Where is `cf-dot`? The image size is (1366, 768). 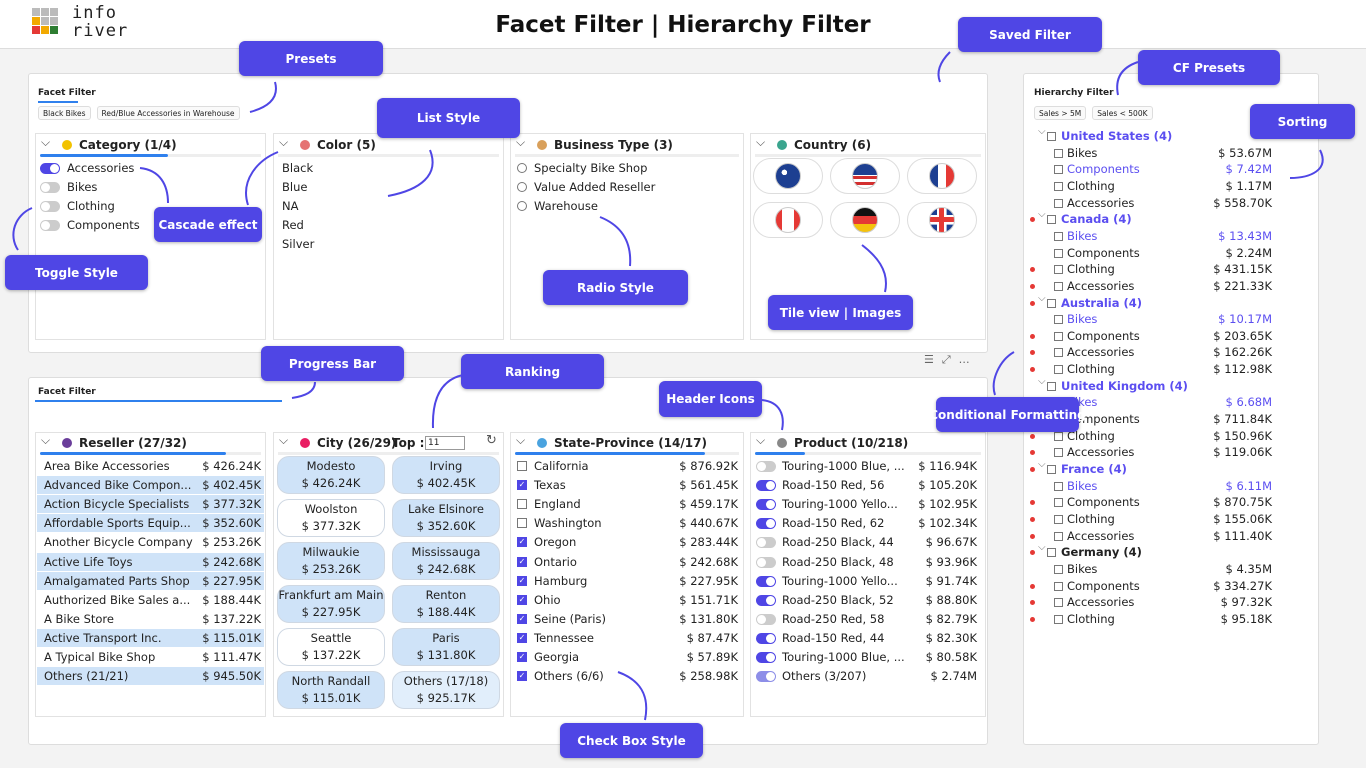 cf-dot is located at coordinates (1032, 553).